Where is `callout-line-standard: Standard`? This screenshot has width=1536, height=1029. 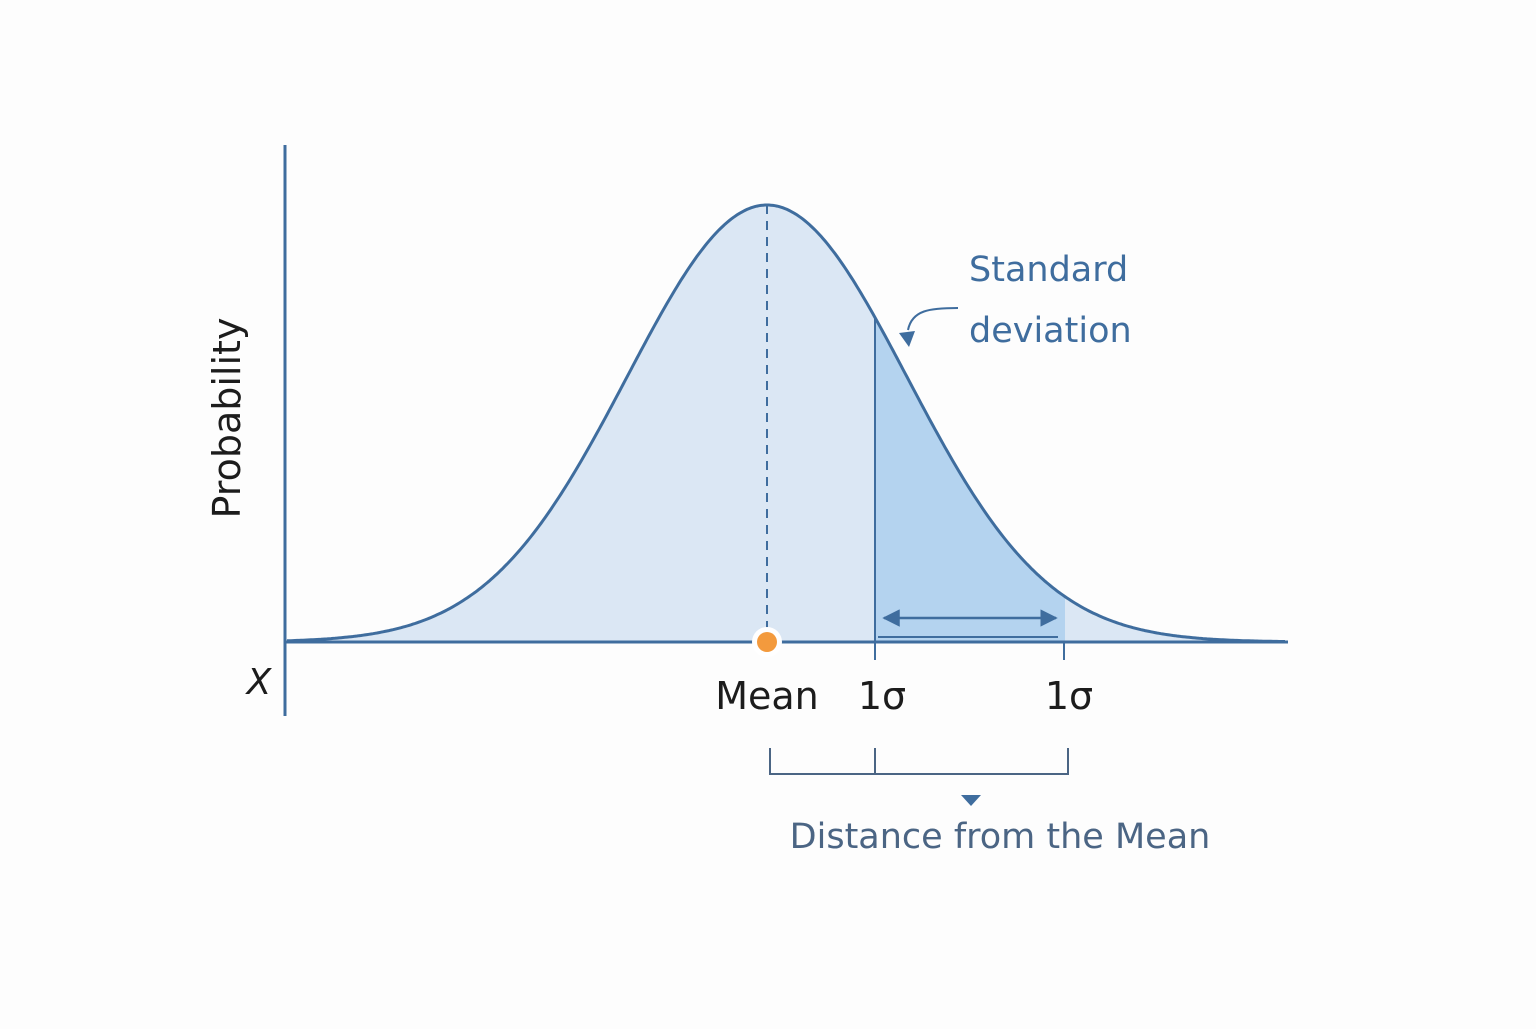 callout-line-standard: Standard is located at coordinates (1048, 270).